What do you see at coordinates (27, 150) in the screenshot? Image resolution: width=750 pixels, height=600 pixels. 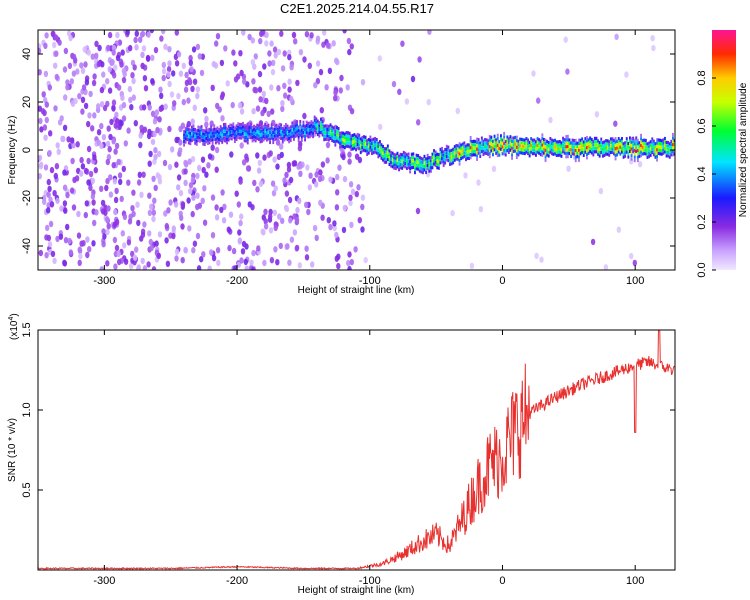 I see `spectrogram-y-tick-label: 0` at bounding box center [27, 150].